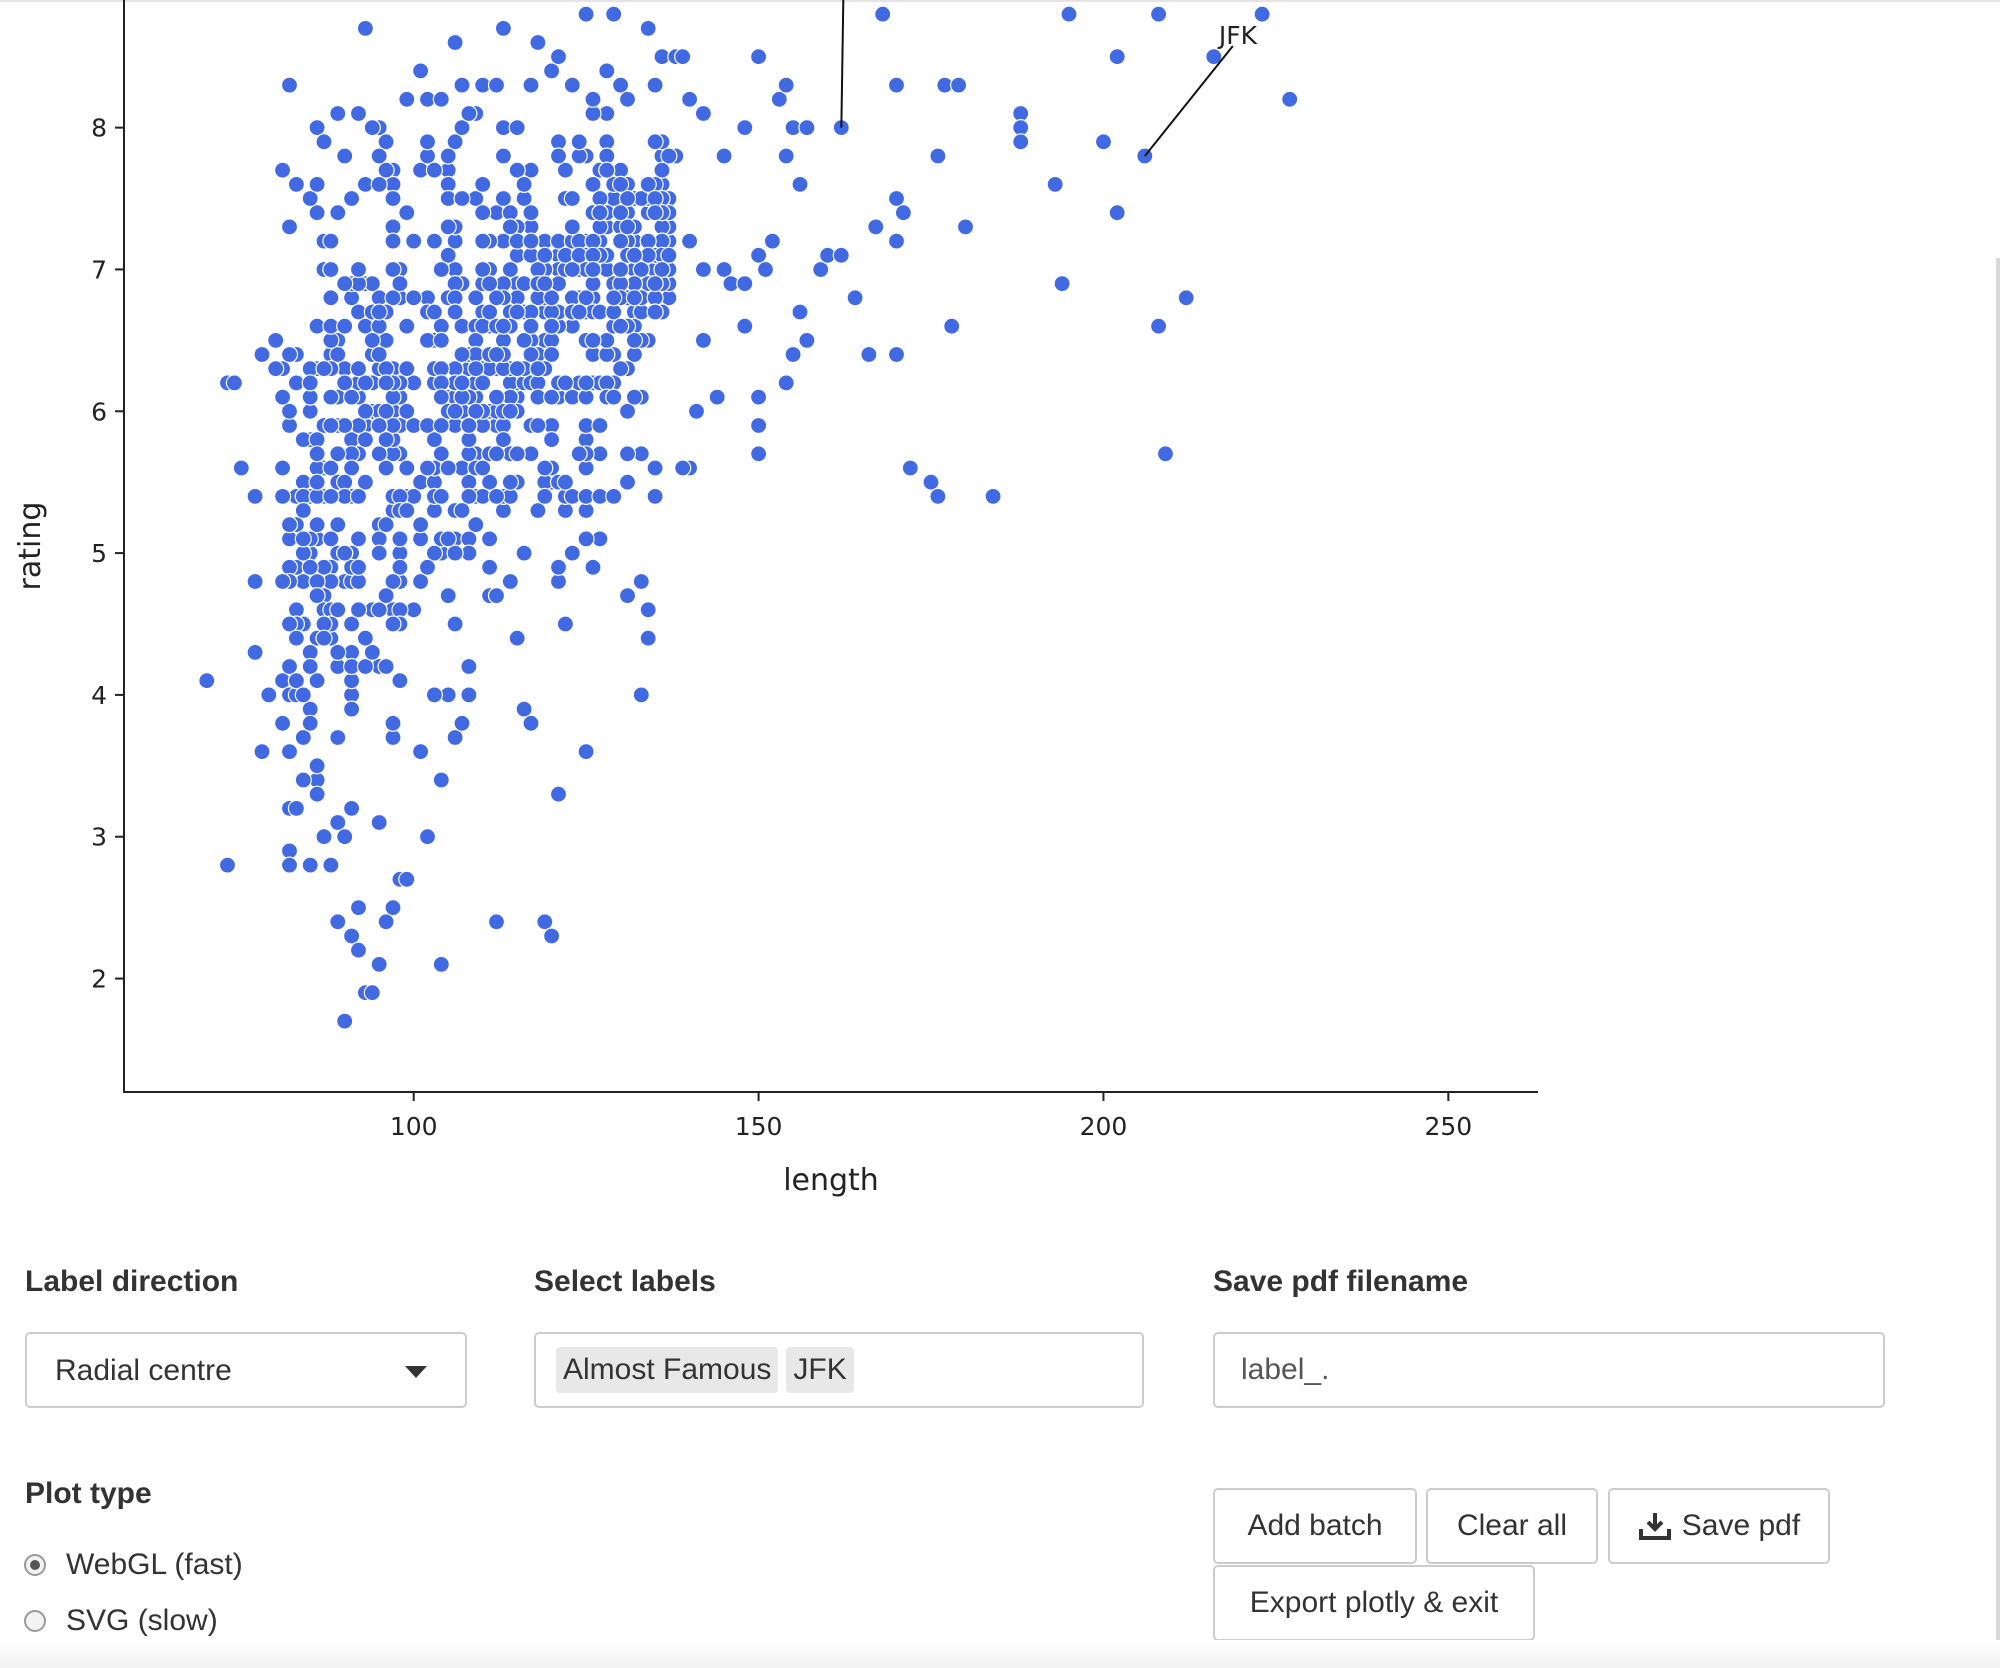 This screenshot has width=2000, height=1668. Describe the element at coordinates (416, 1372) in the screenshot. I see `chevron-down-icon` at that location.